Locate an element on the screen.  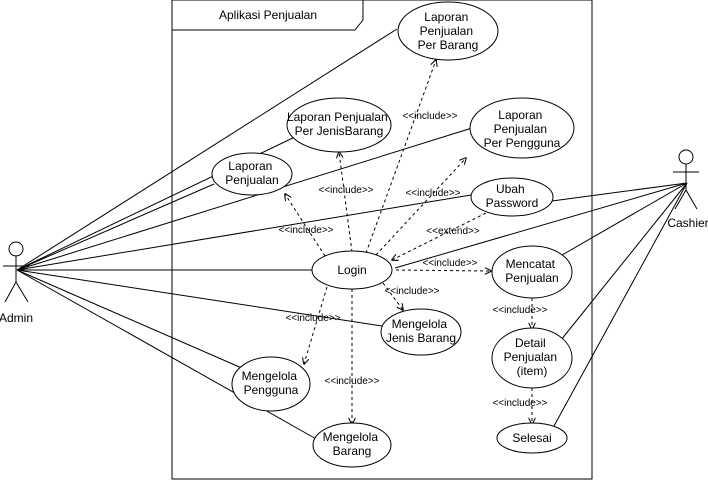
usecase-label: Login is located at coordinates (351, 270).